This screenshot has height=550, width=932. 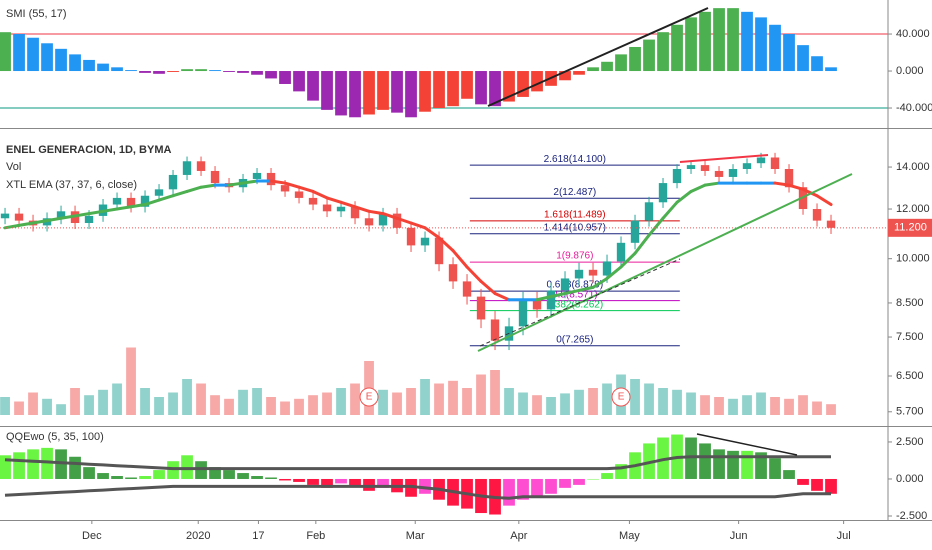 What do you see at coordinates (36, 14) in the screenshot?
I see `pane-title: SMI (55, 17)` at bounding box center [36, 14].